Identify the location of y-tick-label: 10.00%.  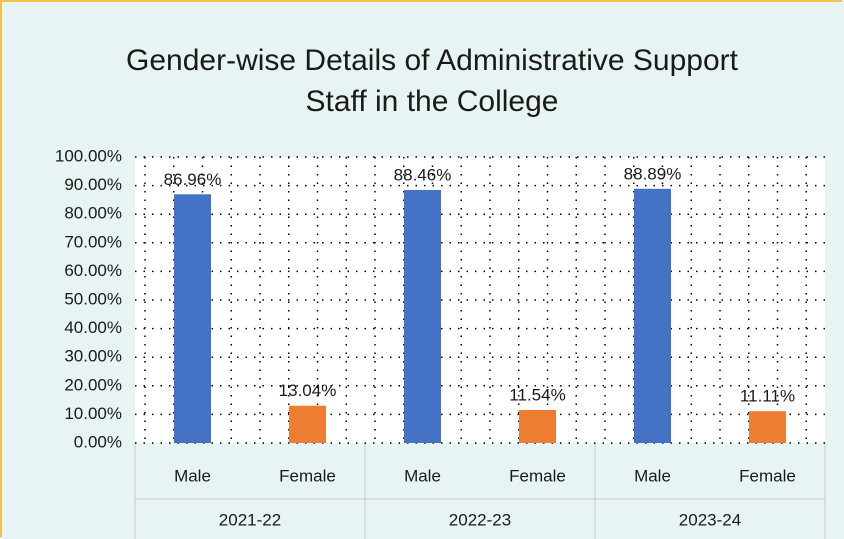
(93, 413).